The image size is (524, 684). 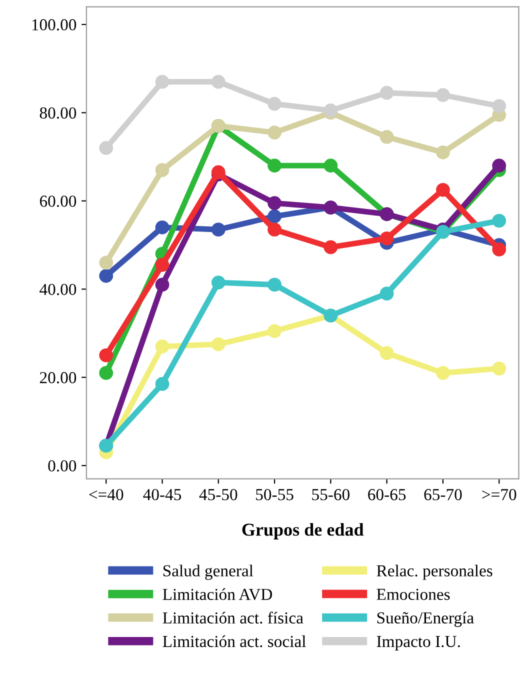 What do you see at coordinates (58, 201) in the screenshot?
I see `y-tick-label: 60.00` at bounding box center [58, 201].